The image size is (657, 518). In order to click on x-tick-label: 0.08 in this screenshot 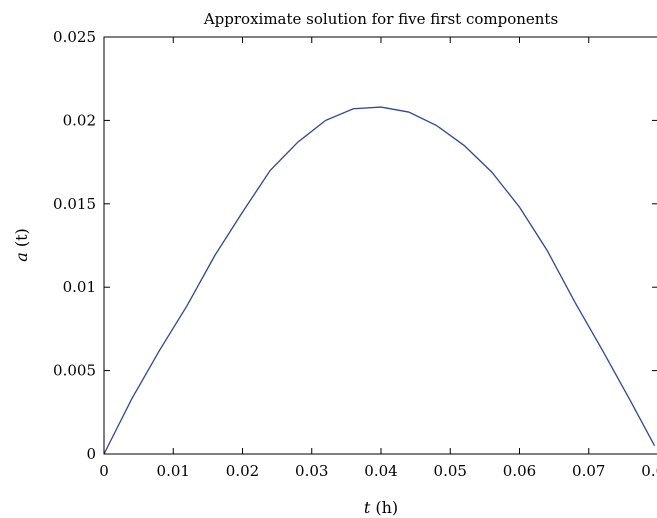, I will do `click(649, 471)`.